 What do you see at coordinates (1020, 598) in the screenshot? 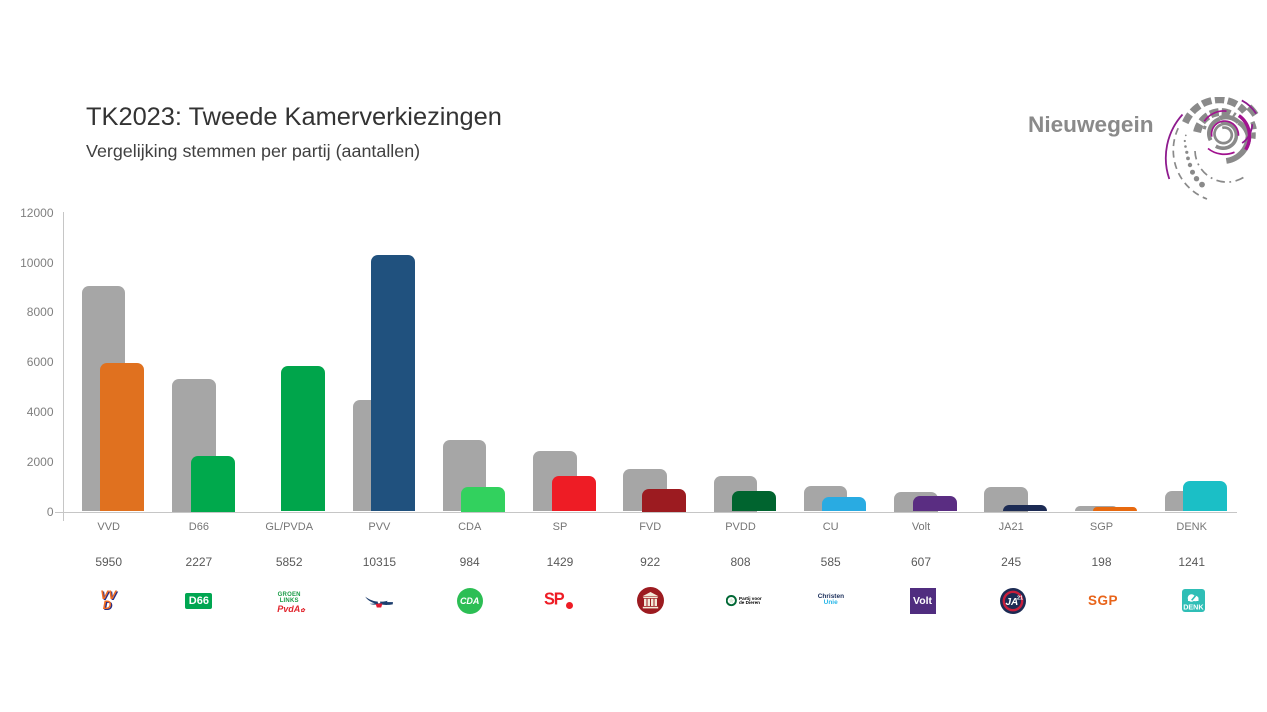
I see `svg-text: 21` at bounding box center [1020, 598].